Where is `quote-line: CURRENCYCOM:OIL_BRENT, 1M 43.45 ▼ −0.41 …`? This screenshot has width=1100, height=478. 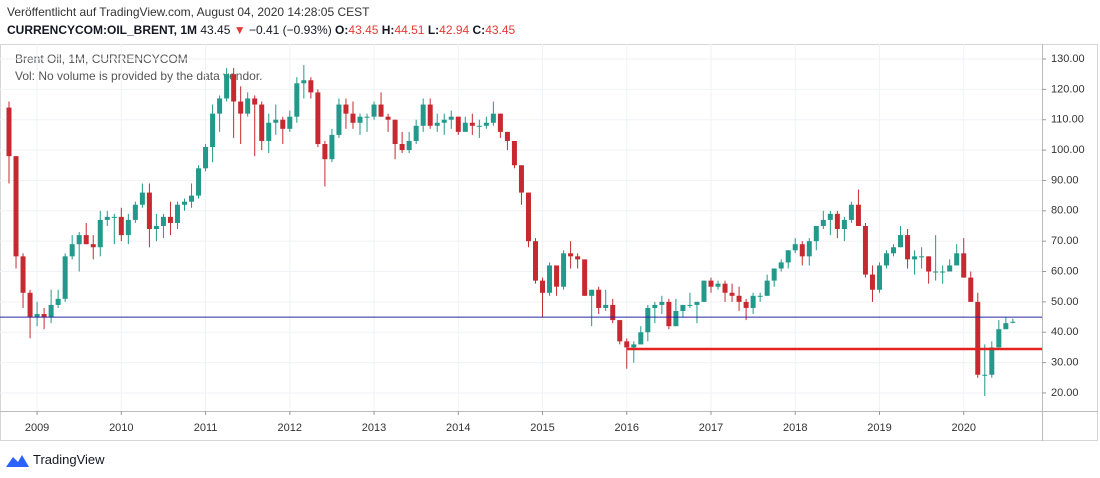 quote-line: CURRENCYCOM:OIL_BRENT, 1M 43.45 ▼ −0.41 … is located at coordinates (261, 30).